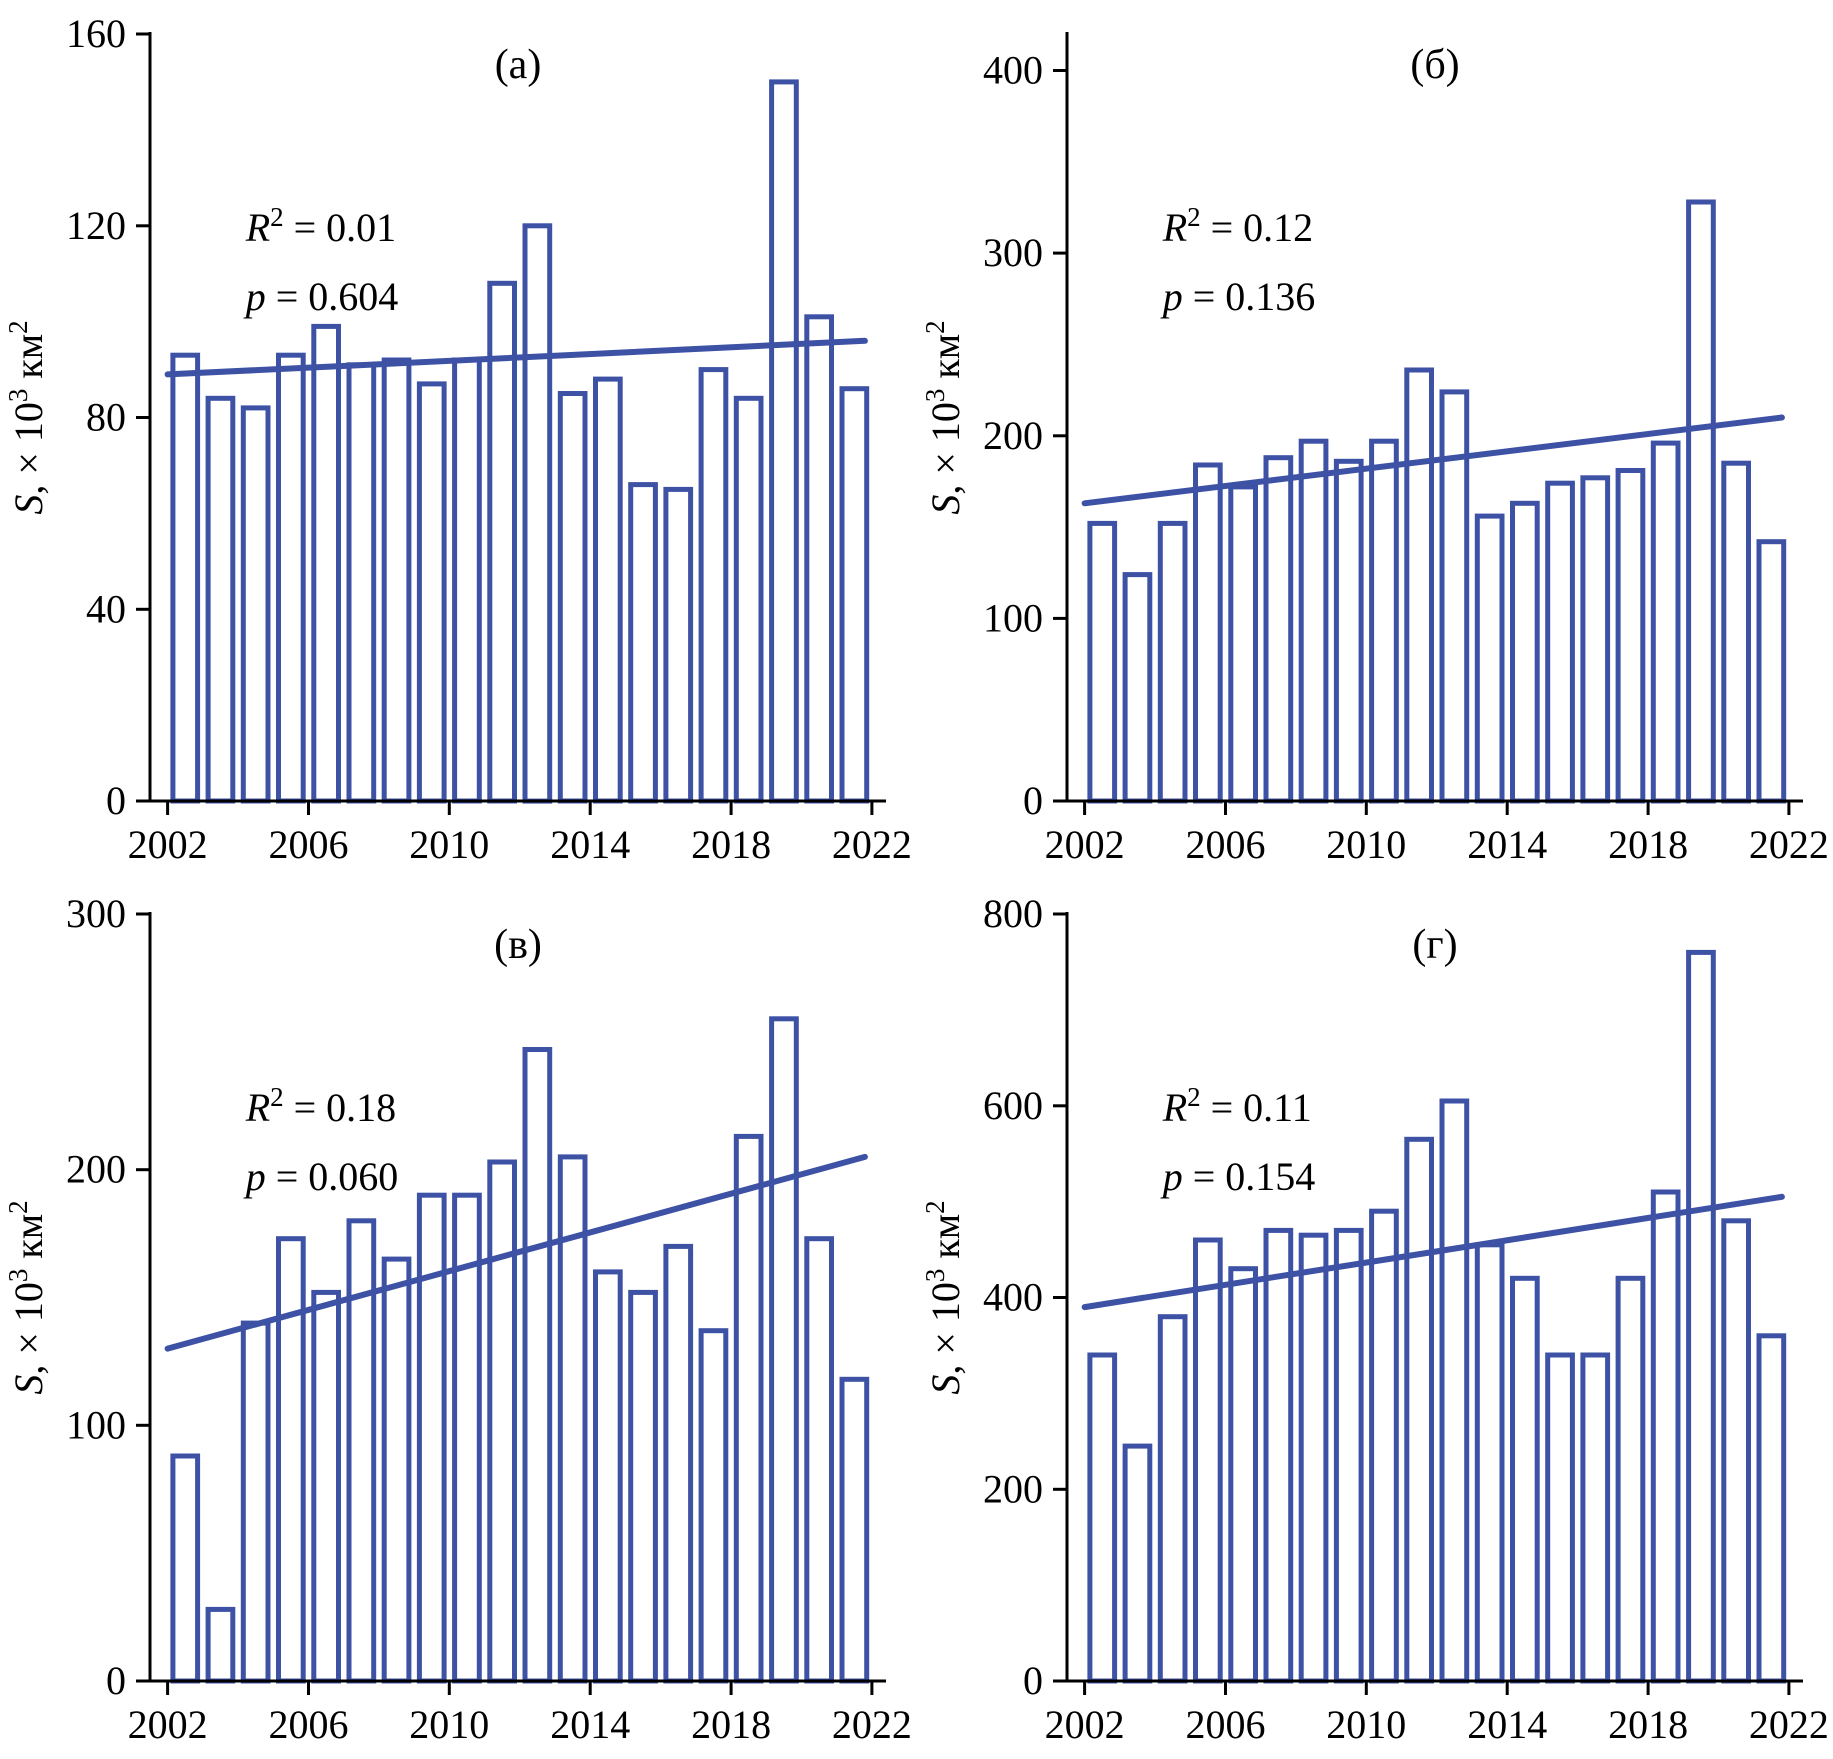 The height and width of the screenshot is (1759, 1833). I want to click on bar-b-2018, so click(1665, 622).